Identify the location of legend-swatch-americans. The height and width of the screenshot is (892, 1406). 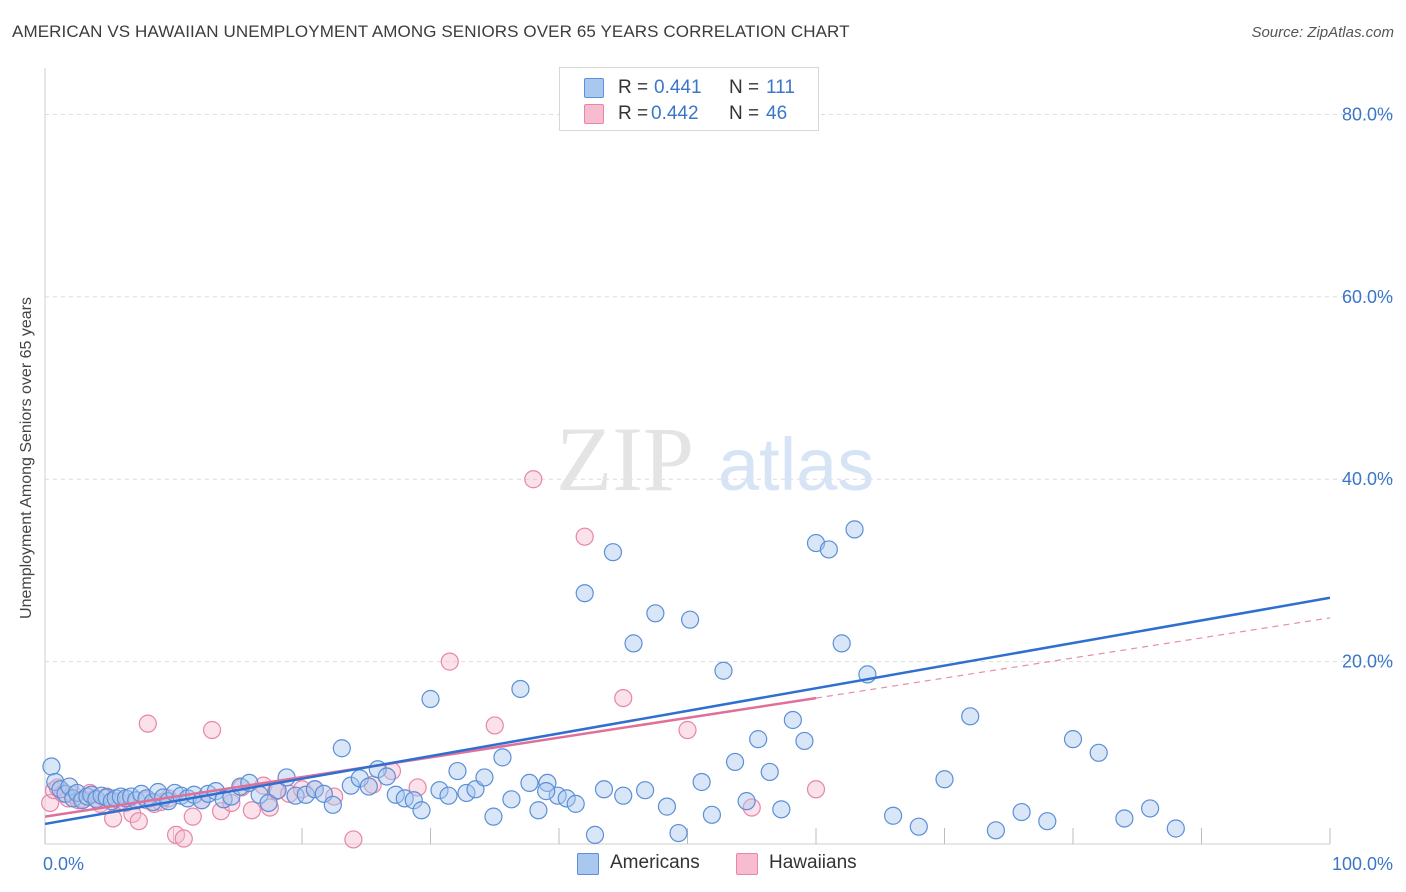
(594, 88).